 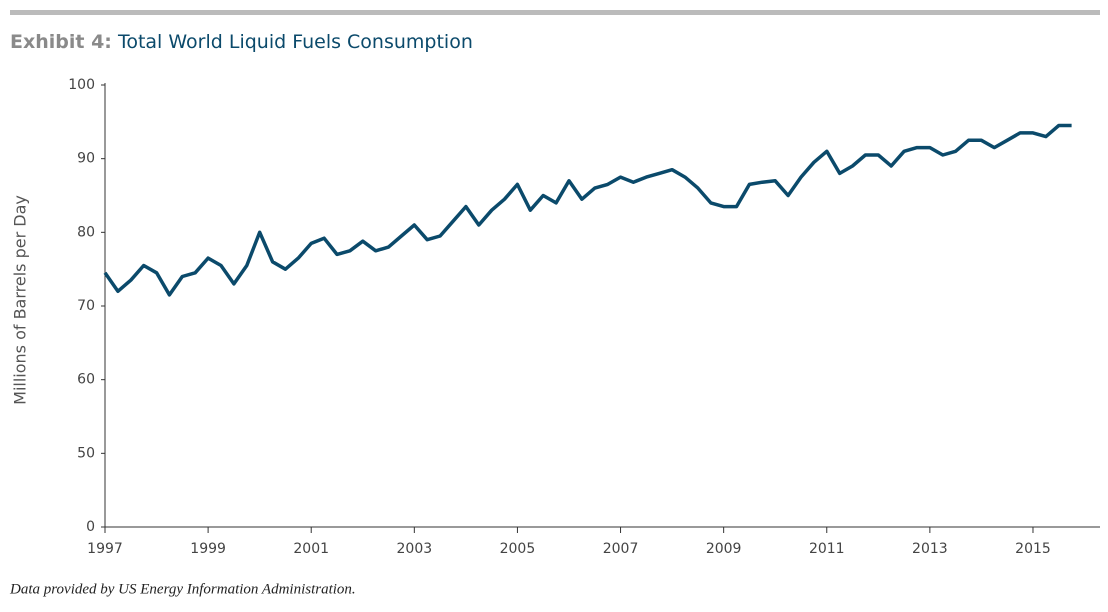 I want to click on x-tick-label: 2013, so click(x=930, y=549).